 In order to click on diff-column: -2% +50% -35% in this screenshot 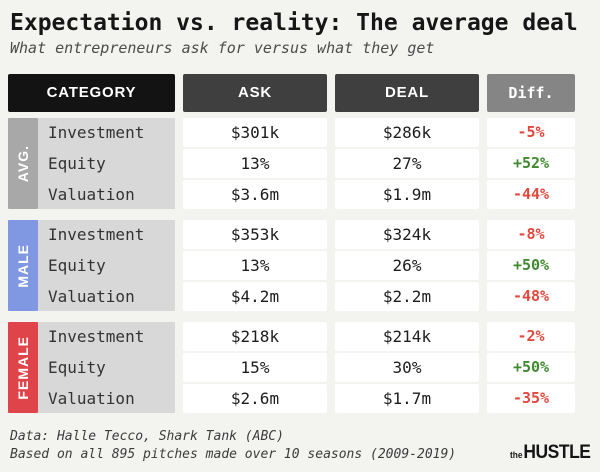, I will do `click(531, 367)`.